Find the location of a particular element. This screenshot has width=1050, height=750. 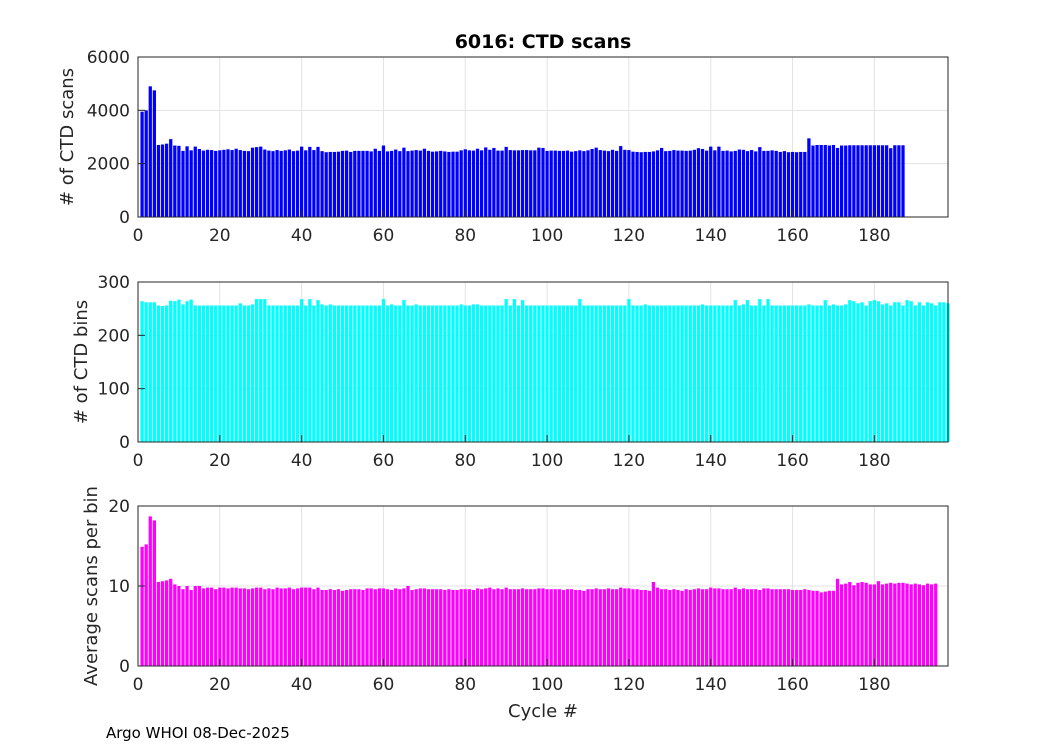

x-tick-label: 120 is located at coordinates (629, 461).